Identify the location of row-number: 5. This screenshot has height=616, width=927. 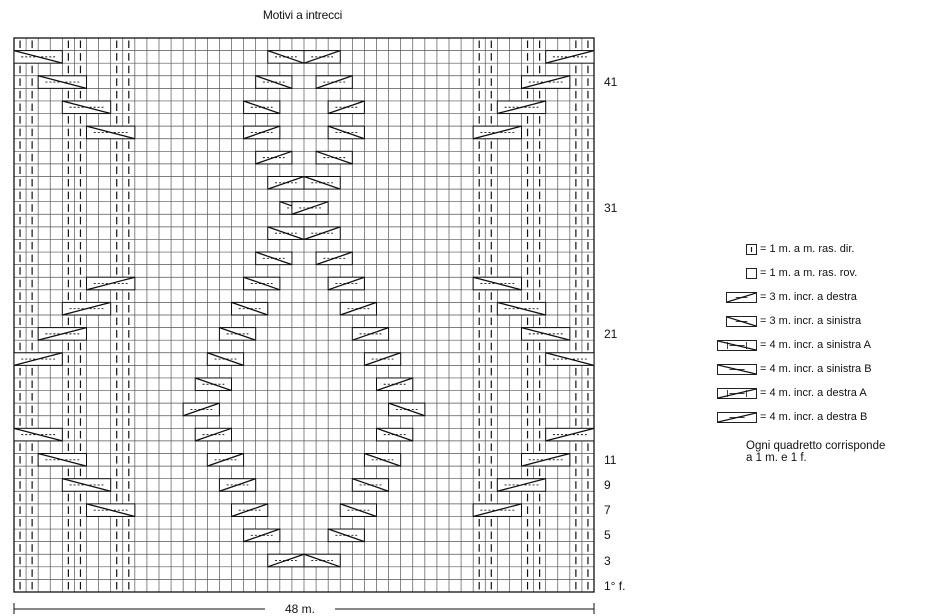
(607, 535).